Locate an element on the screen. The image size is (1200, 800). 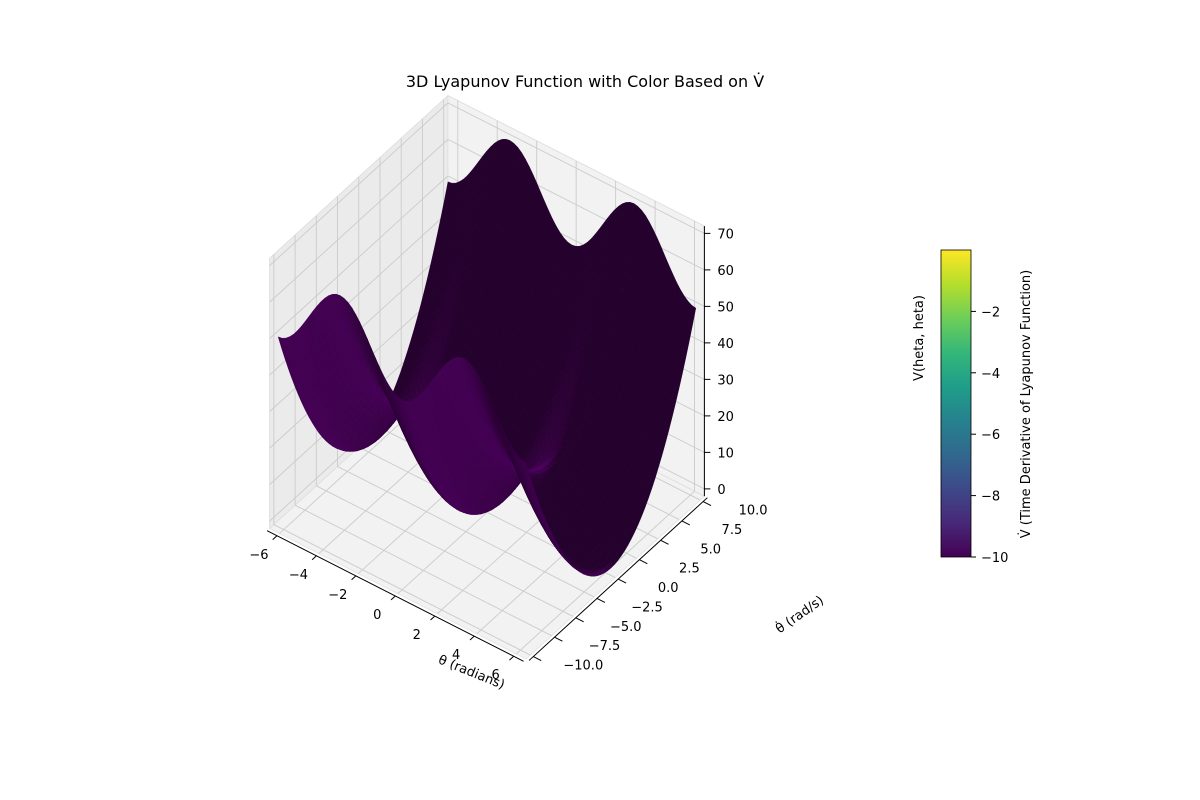
y-tick-label: 2.5 is located at coordinates (689, 569).